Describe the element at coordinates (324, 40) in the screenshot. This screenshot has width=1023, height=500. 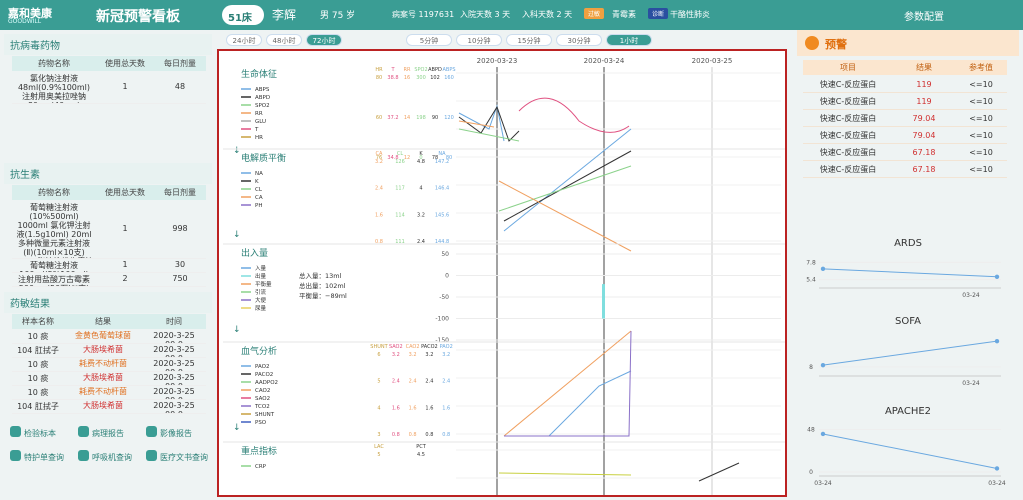
I see `tab: 72小时` at that location.